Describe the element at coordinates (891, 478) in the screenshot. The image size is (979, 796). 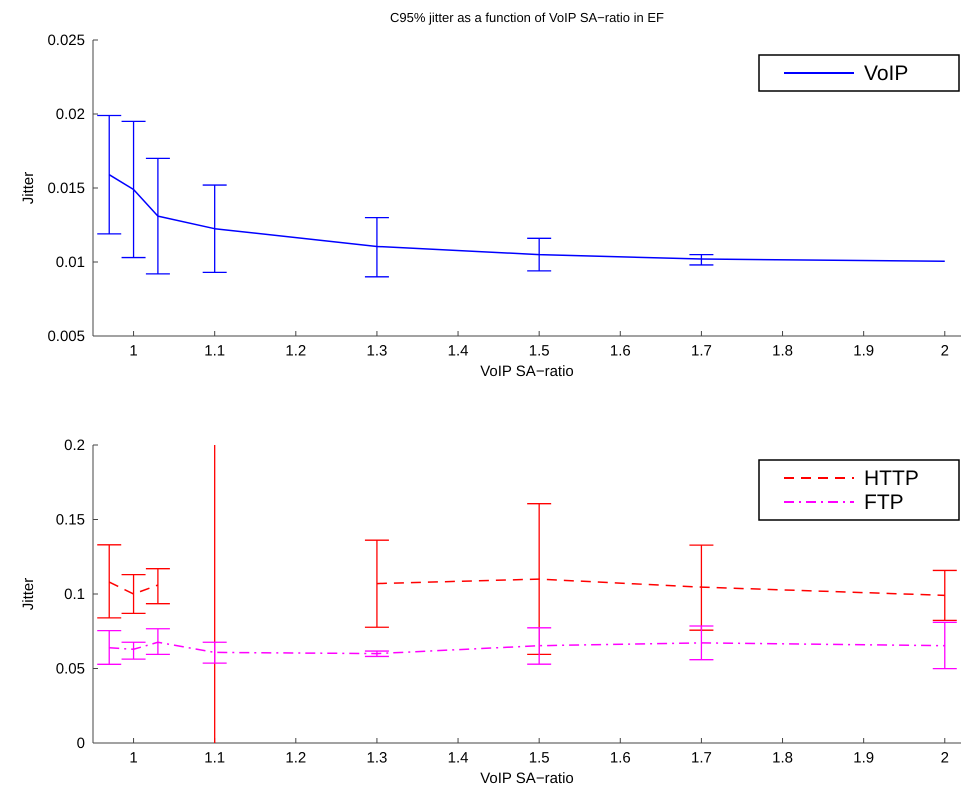
I see `legend-label: HTTP` at that location.